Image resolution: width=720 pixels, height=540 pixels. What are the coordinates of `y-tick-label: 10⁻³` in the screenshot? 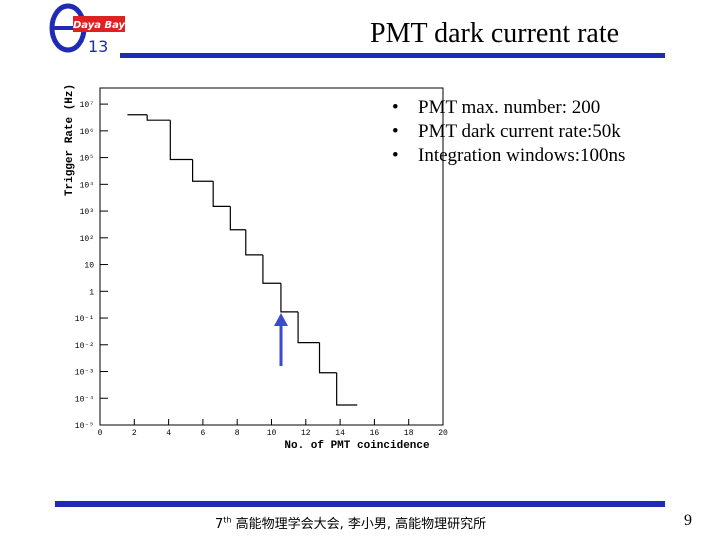 It's located at (84, 373).